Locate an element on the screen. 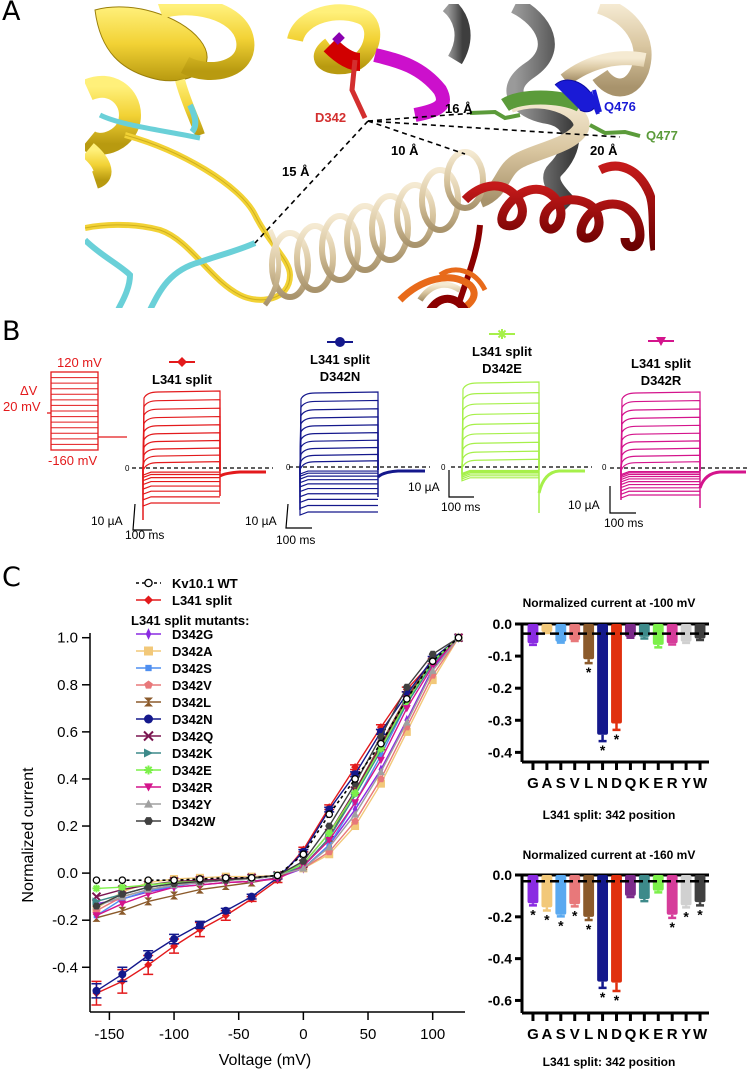  cyan-loop is located at coordinates (171, 205).